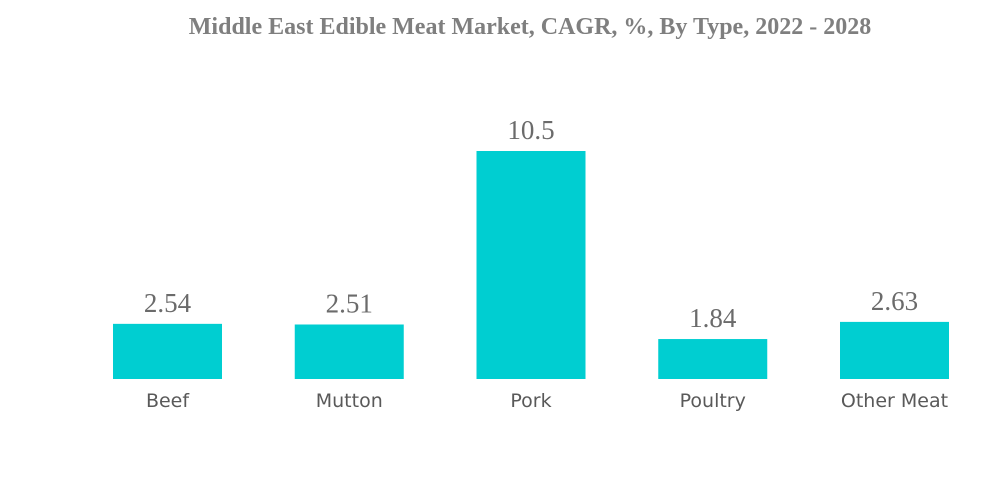 The height and width of the screenshot is (483, 1000). Describe the element at coordinates (530, 401) in the screenshot. I see `x-tick-label: Pork` at that location.